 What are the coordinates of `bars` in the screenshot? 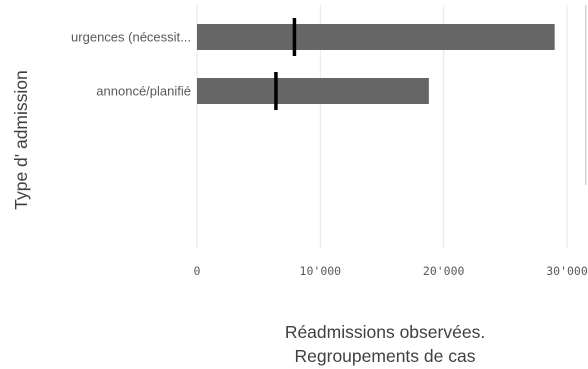 It's located at (376, 64).